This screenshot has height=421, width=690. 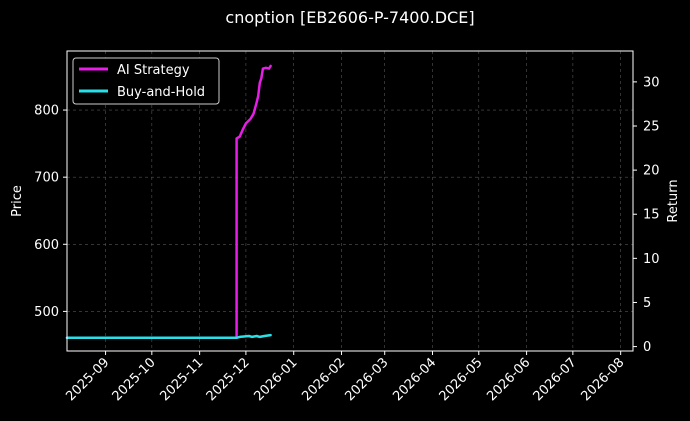 I want to click on y-tick-label: 600, so click(x=46, y=245).